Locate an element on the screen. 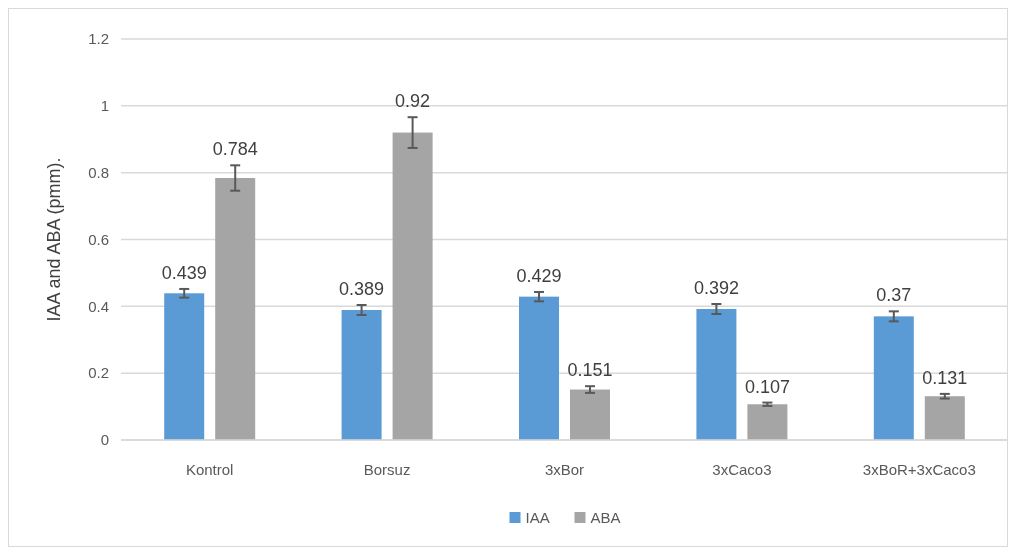  y-axis-title: IAA and ABA (pmm). is located at coordinates (54, 239).